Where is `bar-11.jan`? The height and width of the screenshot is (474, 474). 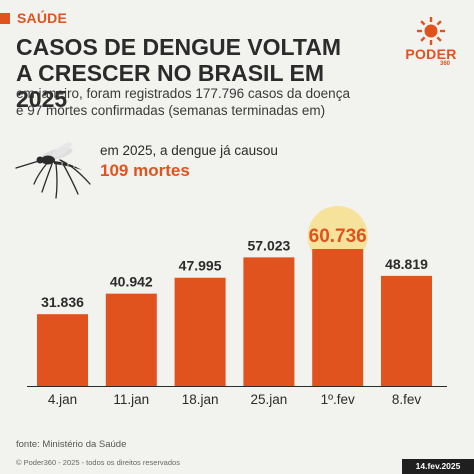
bar-11.jan is located at coordinates (131, 339).